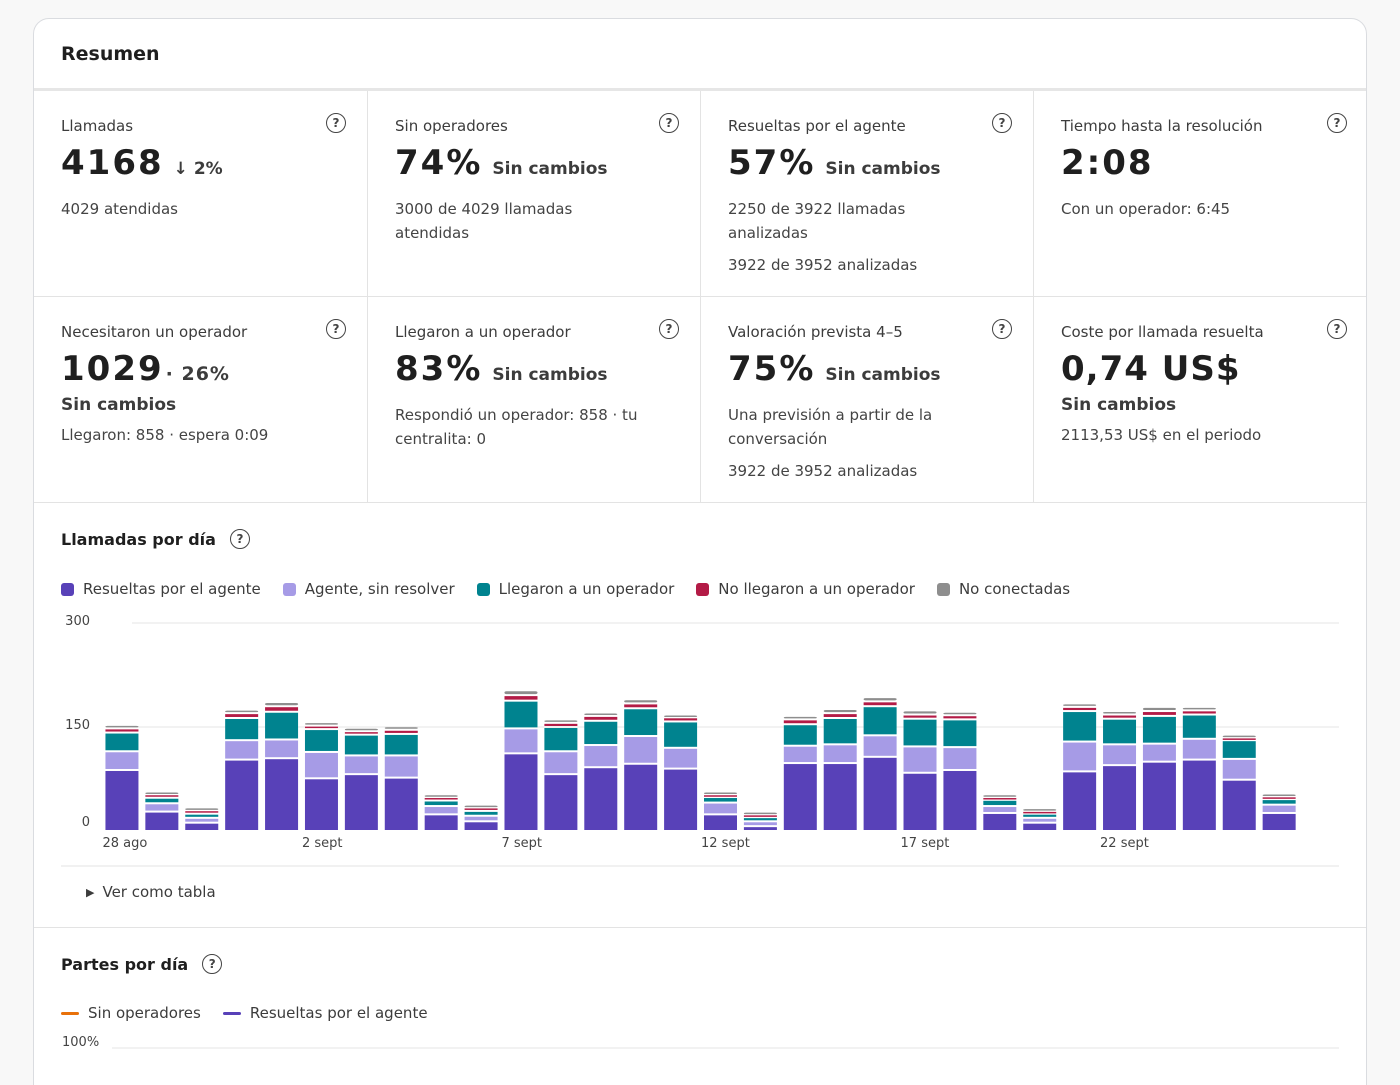 The image size is (1400, 1085). What do you see at coordinates (805, 589) in the screenshot?
I see `legend-item: No llegaron a un operador` at bounding box center [805, 589].